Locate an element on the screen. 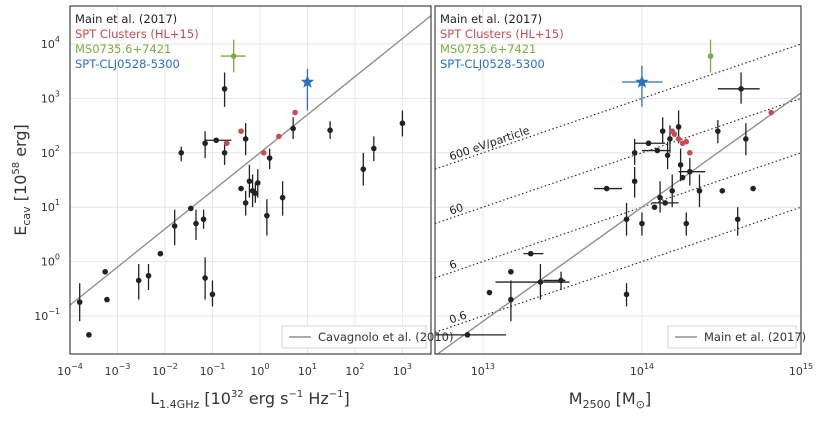  left-xlabel: L1.4GHz [1032 erg s−1 Hz−1] is located at coordinates (250, 400).